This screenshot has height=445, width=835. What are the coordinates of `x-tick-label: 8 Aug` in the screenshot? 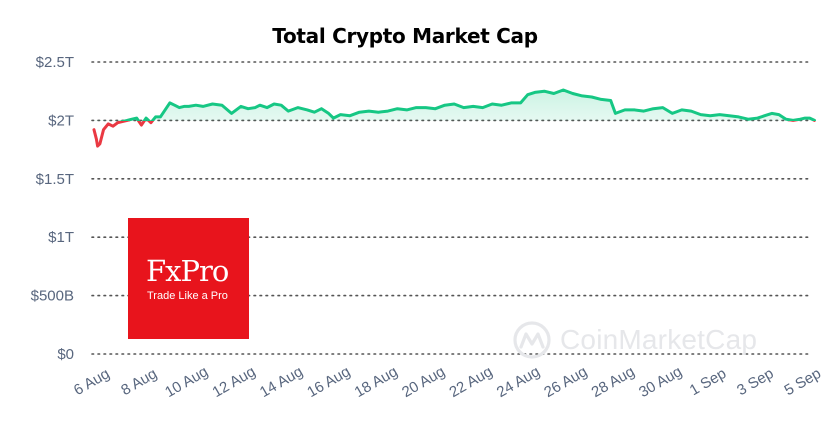 It's located at (139, 382).